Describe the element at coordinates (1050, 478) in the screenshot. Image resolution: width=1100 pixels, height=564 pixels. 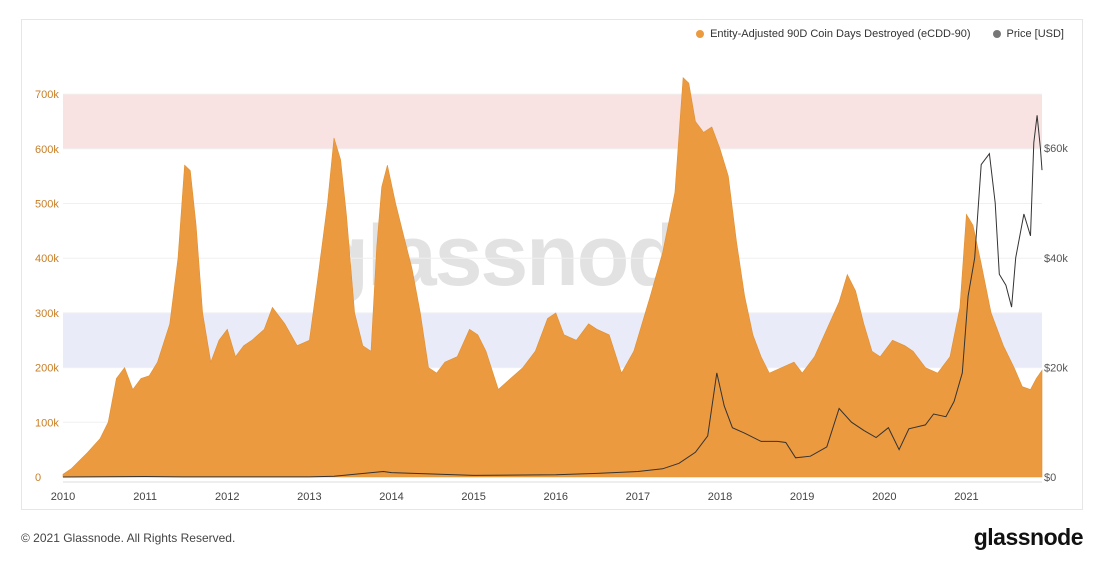
I see `y-right-tick-label: $0` at that location.